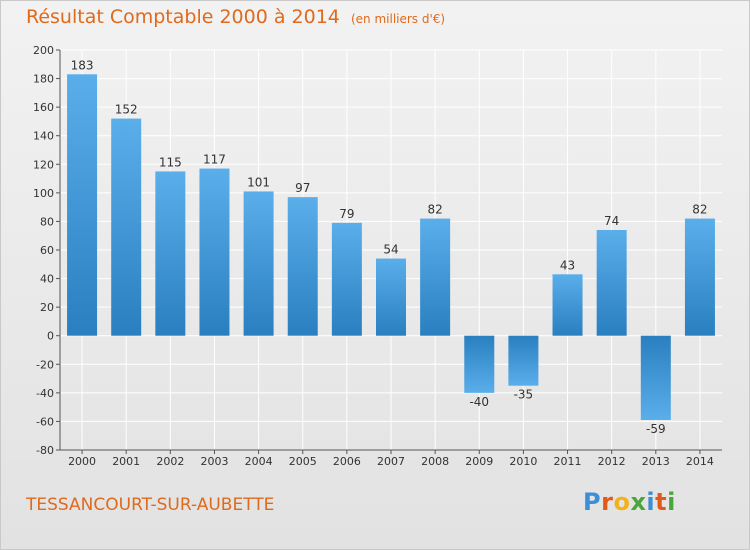 This screenshot has height=550, width=750. Describe the element at coordinates (656, 429) in the screenshot. I see `data-label: -59` at that location.